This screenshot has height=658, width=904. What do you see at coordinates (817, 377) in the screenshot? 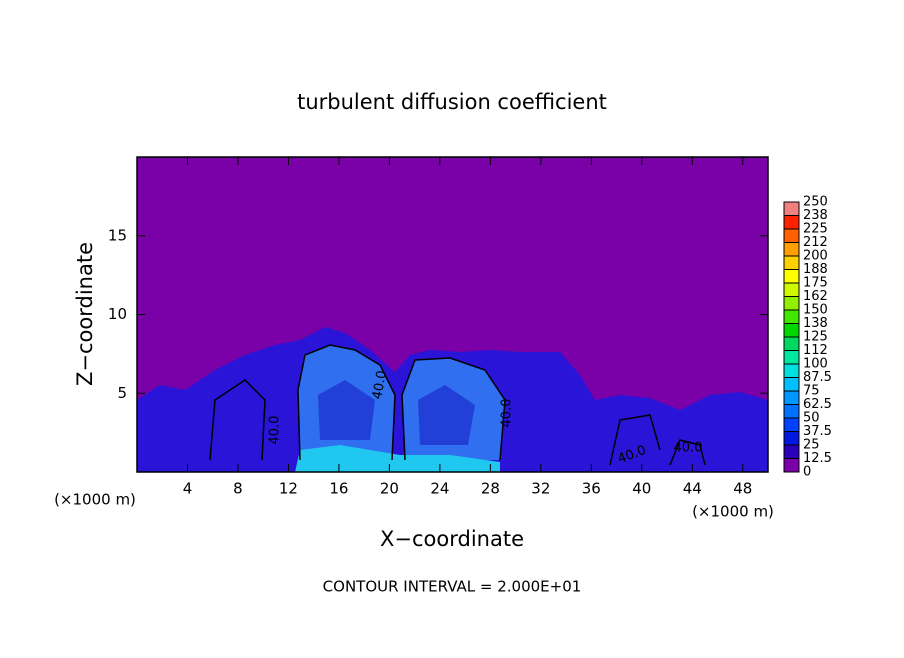
I see `colorbar-label: 87.5` at bounding box center [817, 377].